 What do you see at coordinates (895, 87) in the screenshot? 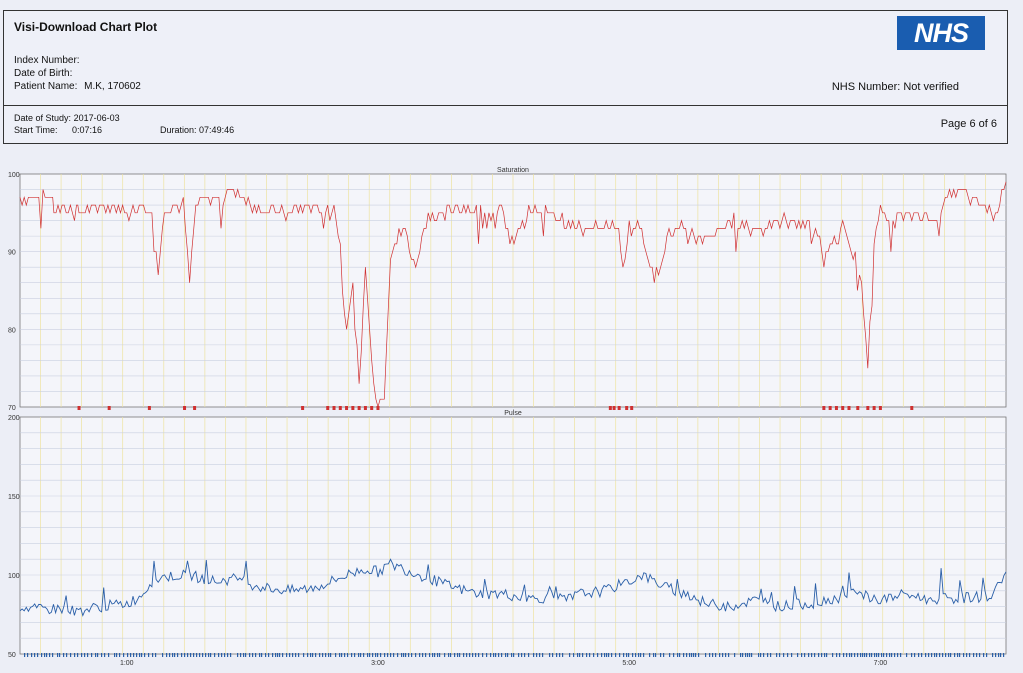
I see `nhs-number: NHS Number: Not verified` at bounding box center [895, 87].